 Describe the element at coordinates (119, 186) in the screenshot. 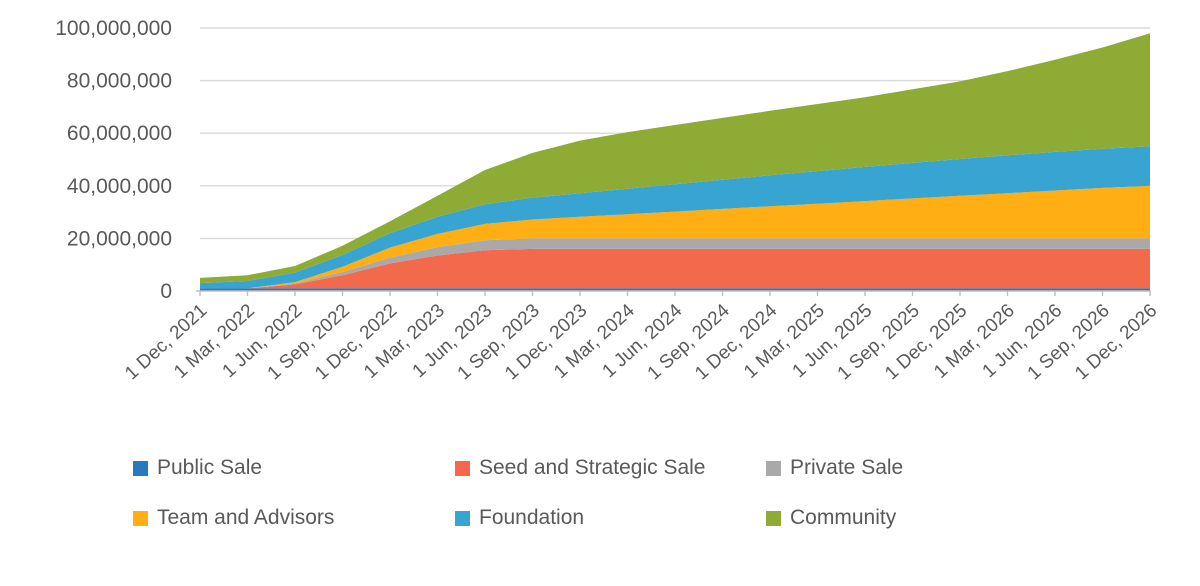

I see `y-axis-label: 40,000,000` at that location.